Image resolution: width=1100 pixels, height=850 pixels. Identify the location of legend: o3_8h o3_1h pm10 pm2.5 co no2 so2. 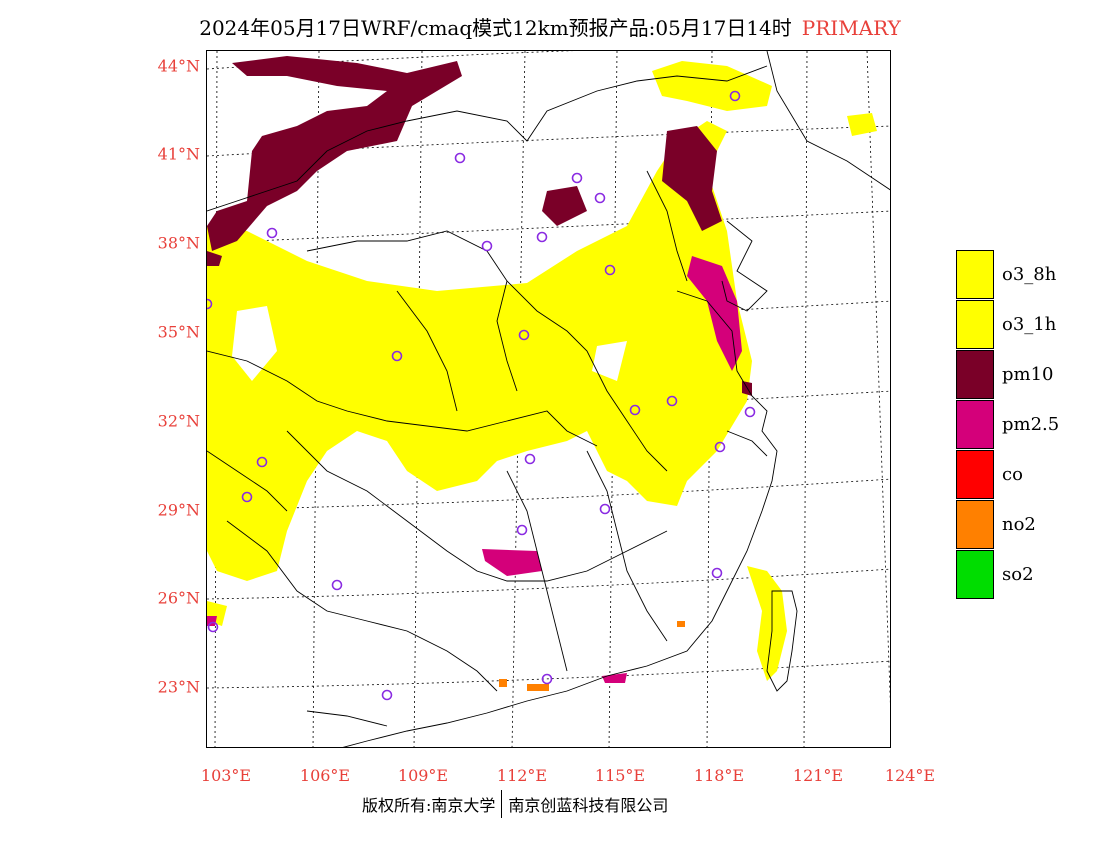
(1007, 424).